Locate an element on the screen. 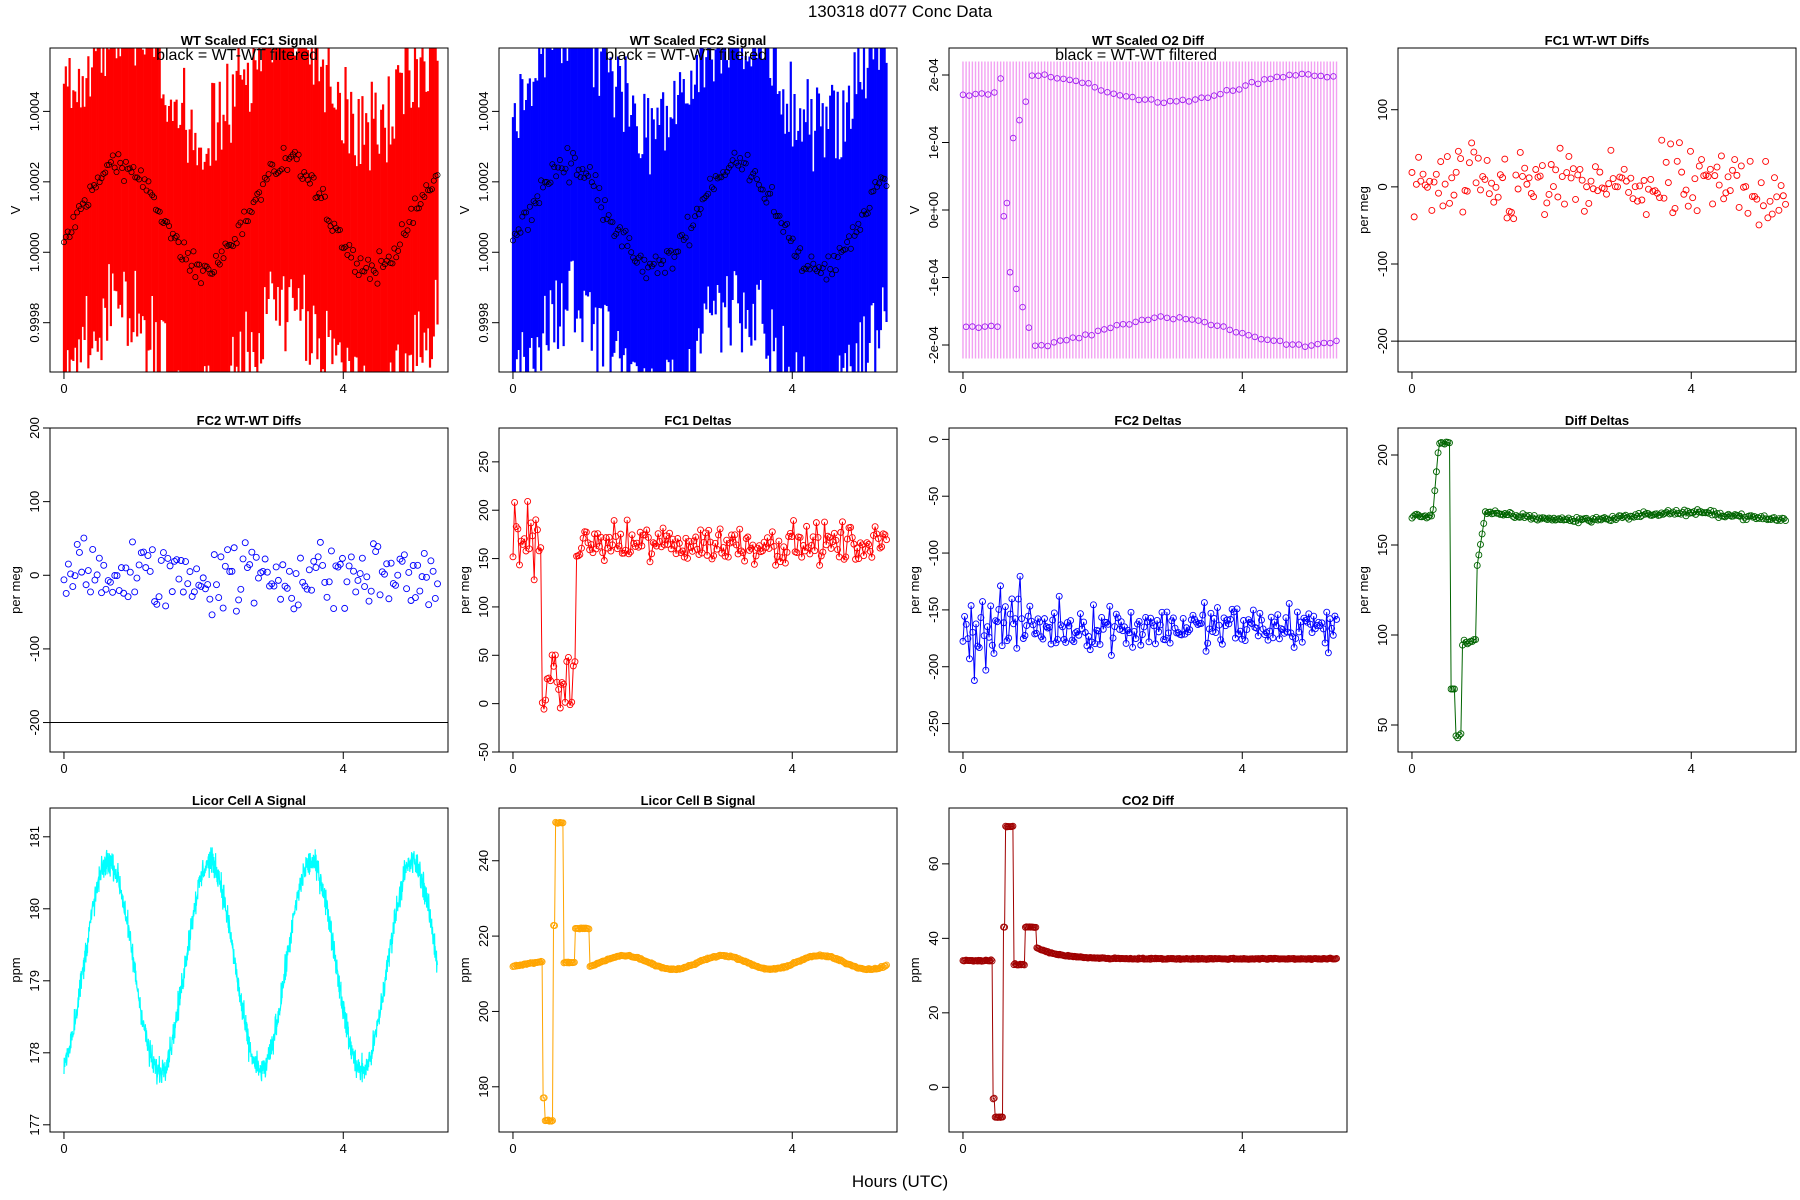  p1-xtick-label: 0 is located at coordinates (63, 388).